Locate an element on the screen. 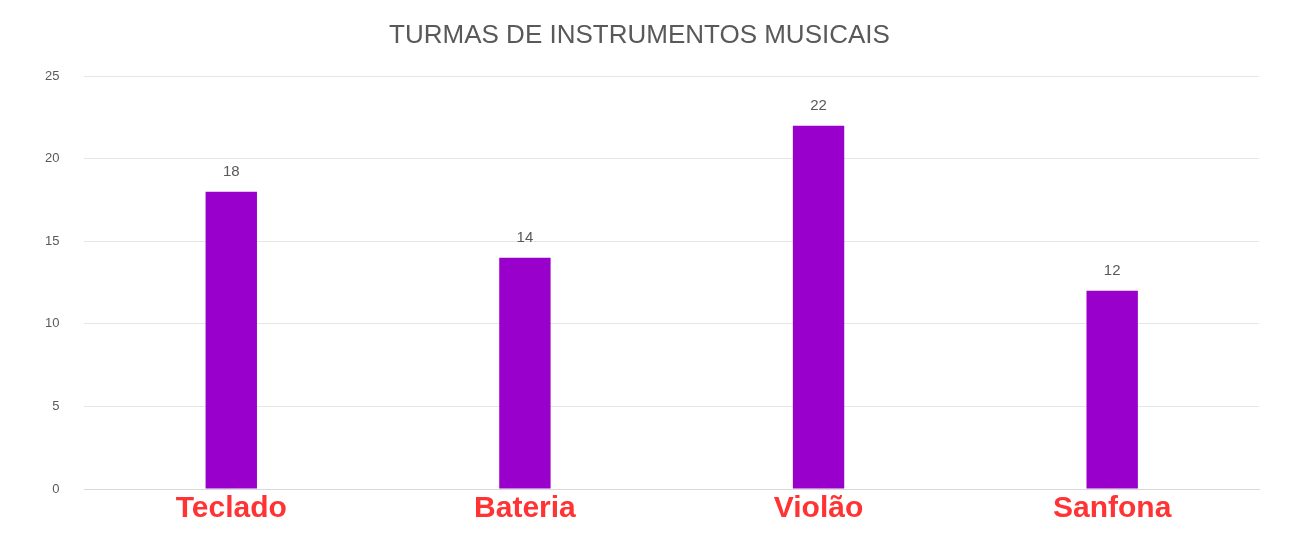 The width and height of the screenshot is (1289, 539). x-tick-label: Bateria is located at coordinates (525, 507).